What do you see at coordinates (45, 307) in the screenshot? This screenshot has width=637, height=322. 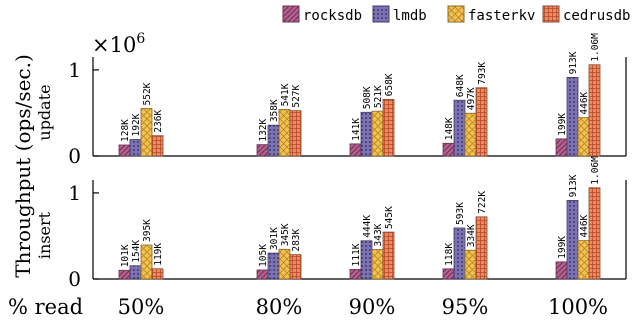 I see `x-axis-label: % read` at bounding box center [45, 307].